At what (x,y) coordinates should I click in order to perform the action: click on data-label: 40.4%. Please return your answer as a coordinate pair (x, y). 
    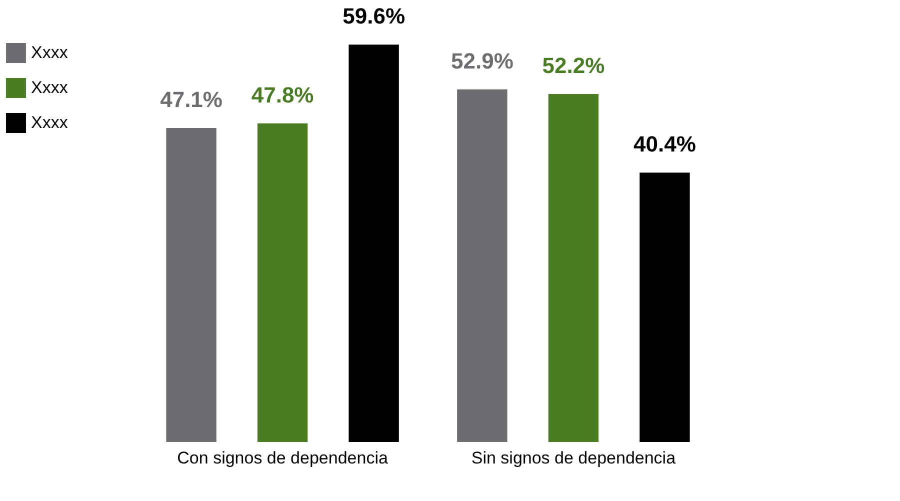
    Looking at the image, I should click on (665, 144).